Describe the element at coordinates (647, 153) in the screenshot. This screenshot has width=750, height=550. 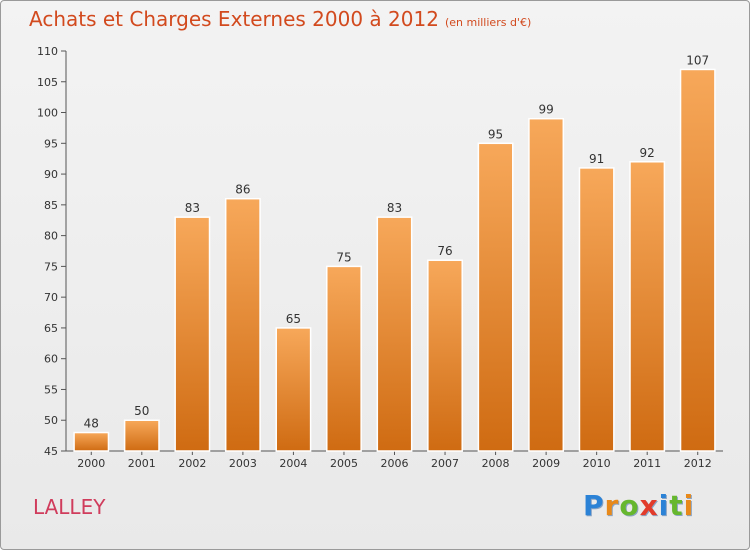
I see `bar-value-label: 92` at that location.